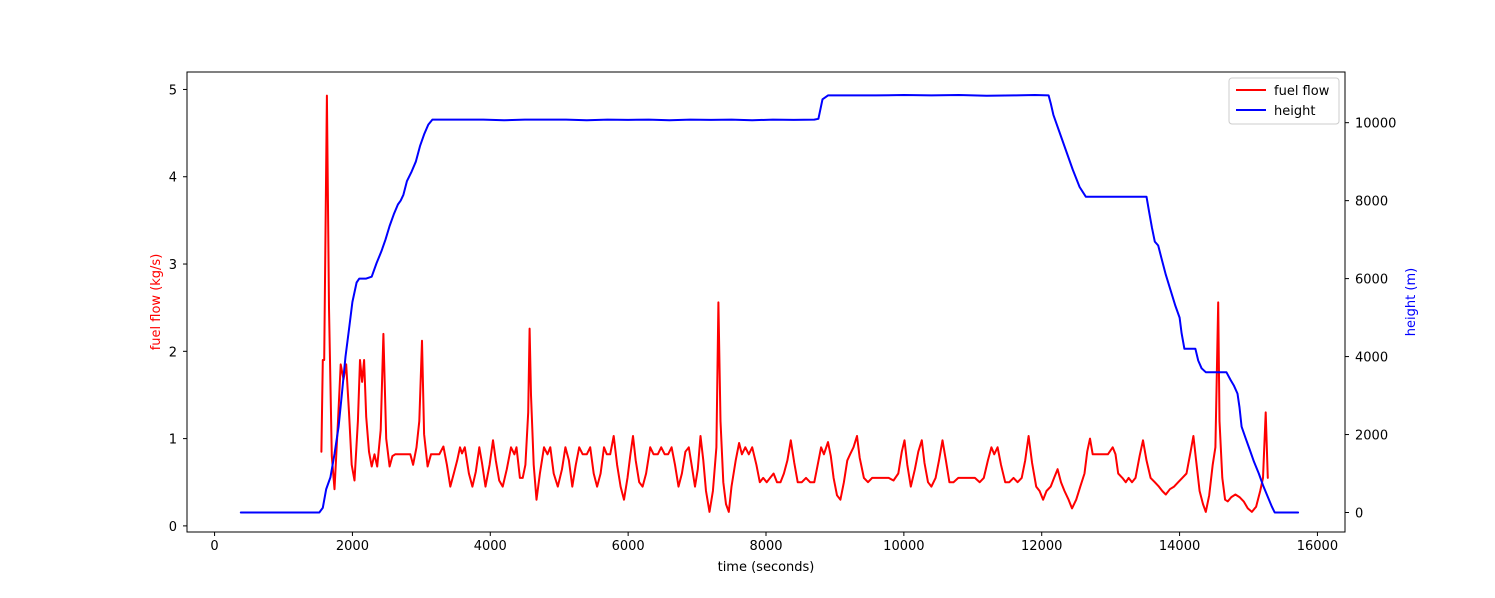  Describe the element at coordinates (352, 546) in the screenshot. I see `x-tick-label: 2000` at that location.